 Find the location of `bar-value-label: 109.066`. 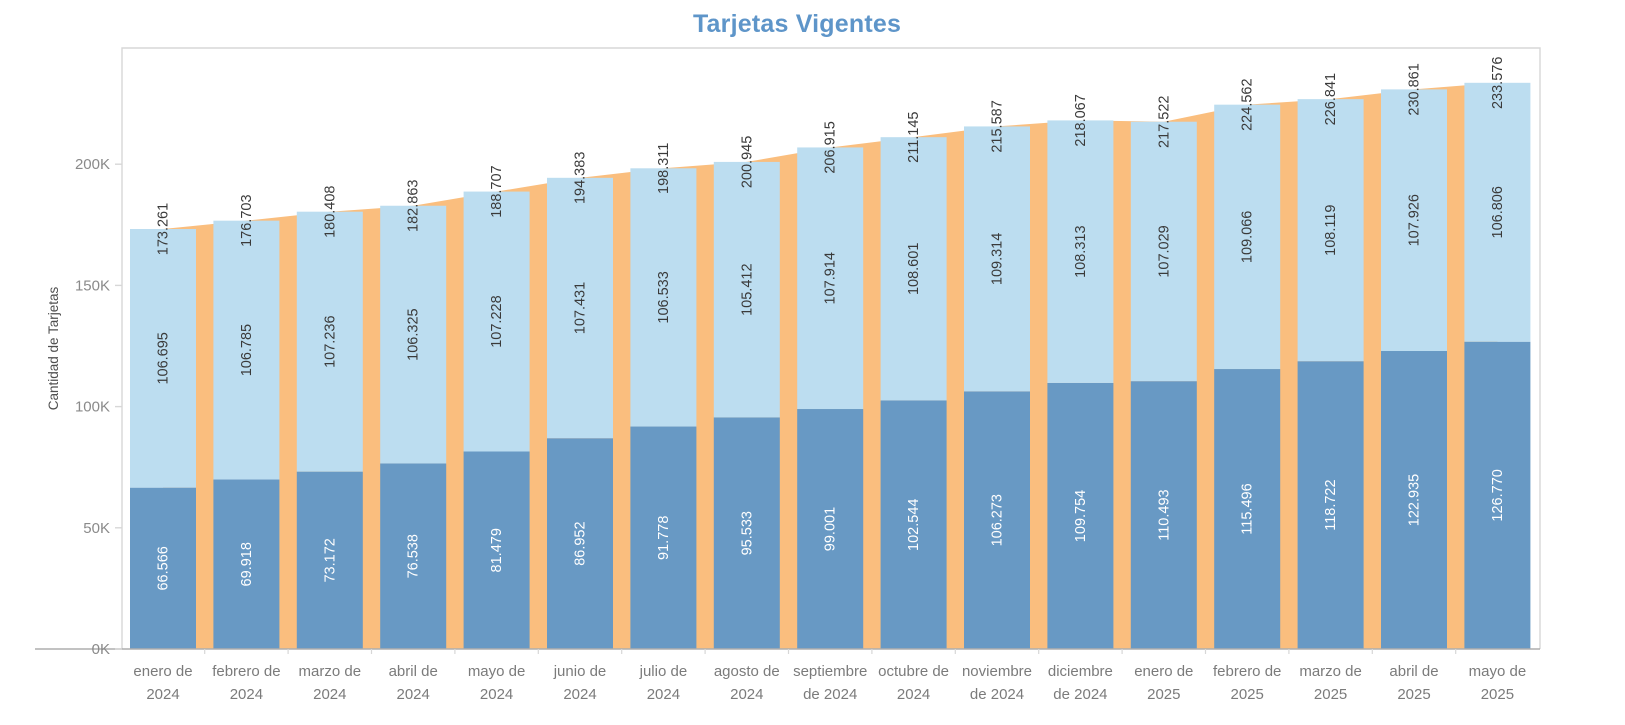

bar-value-label: 109.066 is located at coordinates (1248, 237).